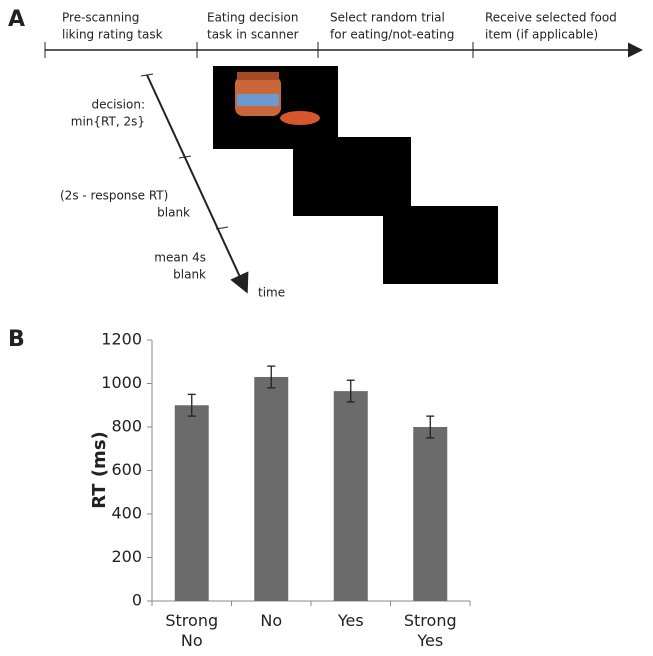 The height and width of the screenshot is (656, 653). Describe the element at coordinates (121, 382) in the screenshot. I see `y-tick-label: 1000` at that location.